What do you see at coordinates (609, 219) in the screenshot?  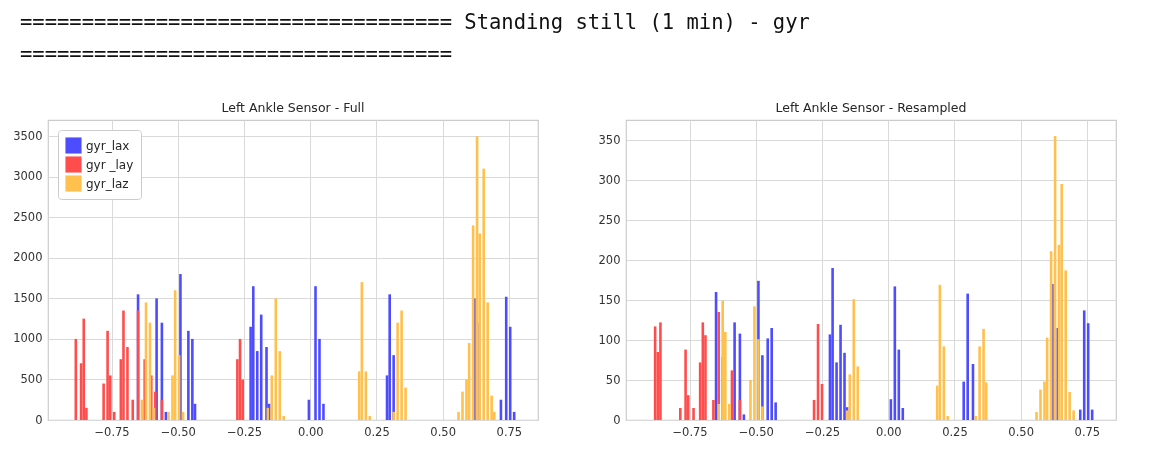 I see `y-tick-label: 250` at bounding box center [609, 219].